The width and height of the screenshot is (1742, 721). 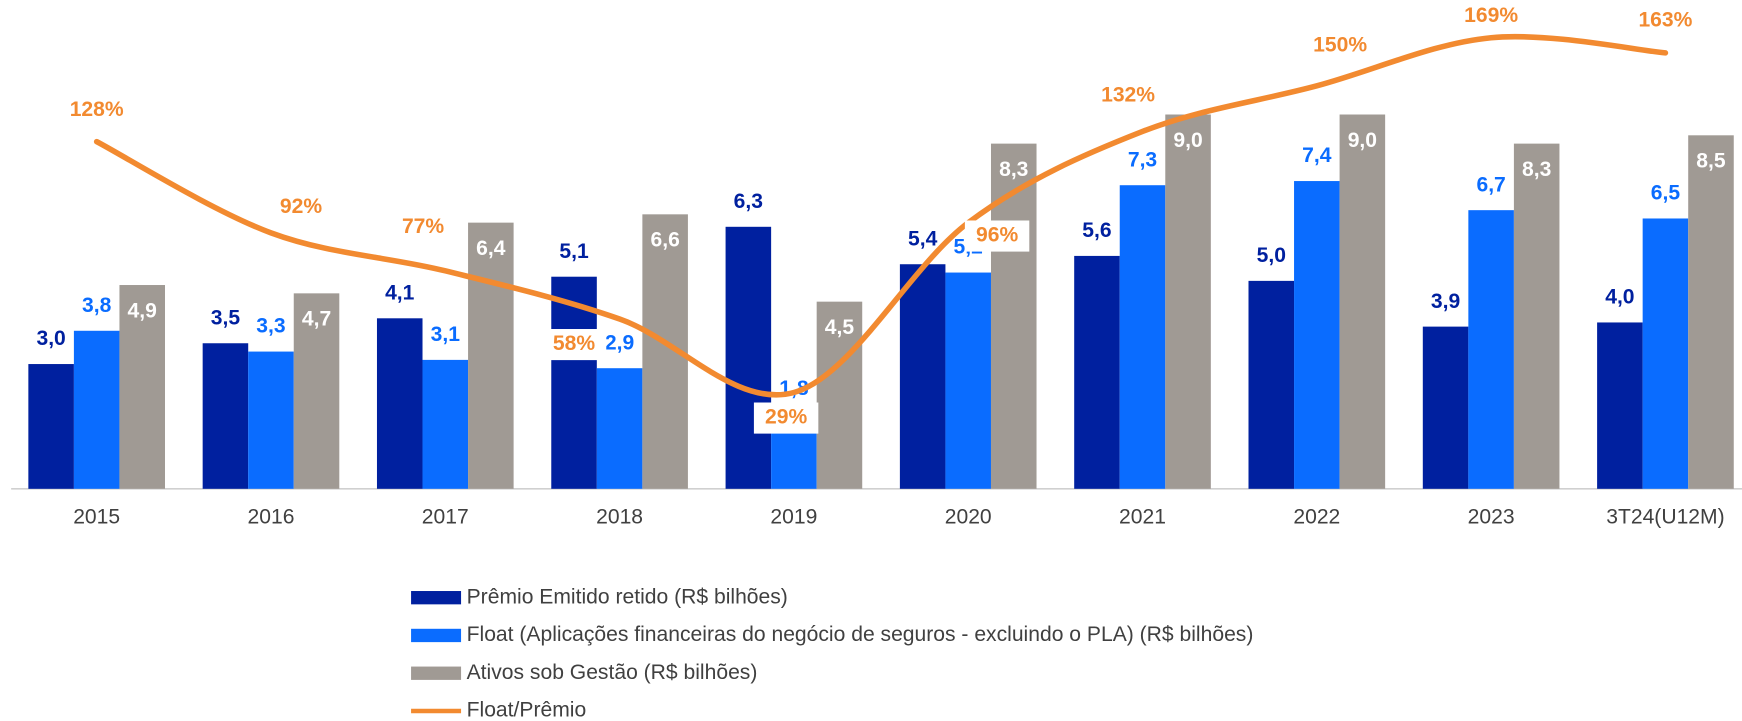 What do you see at coordinates (619, 342) in the screenshot?
I see `bar-value-label: 2,9` at bounding box center [619, 342].